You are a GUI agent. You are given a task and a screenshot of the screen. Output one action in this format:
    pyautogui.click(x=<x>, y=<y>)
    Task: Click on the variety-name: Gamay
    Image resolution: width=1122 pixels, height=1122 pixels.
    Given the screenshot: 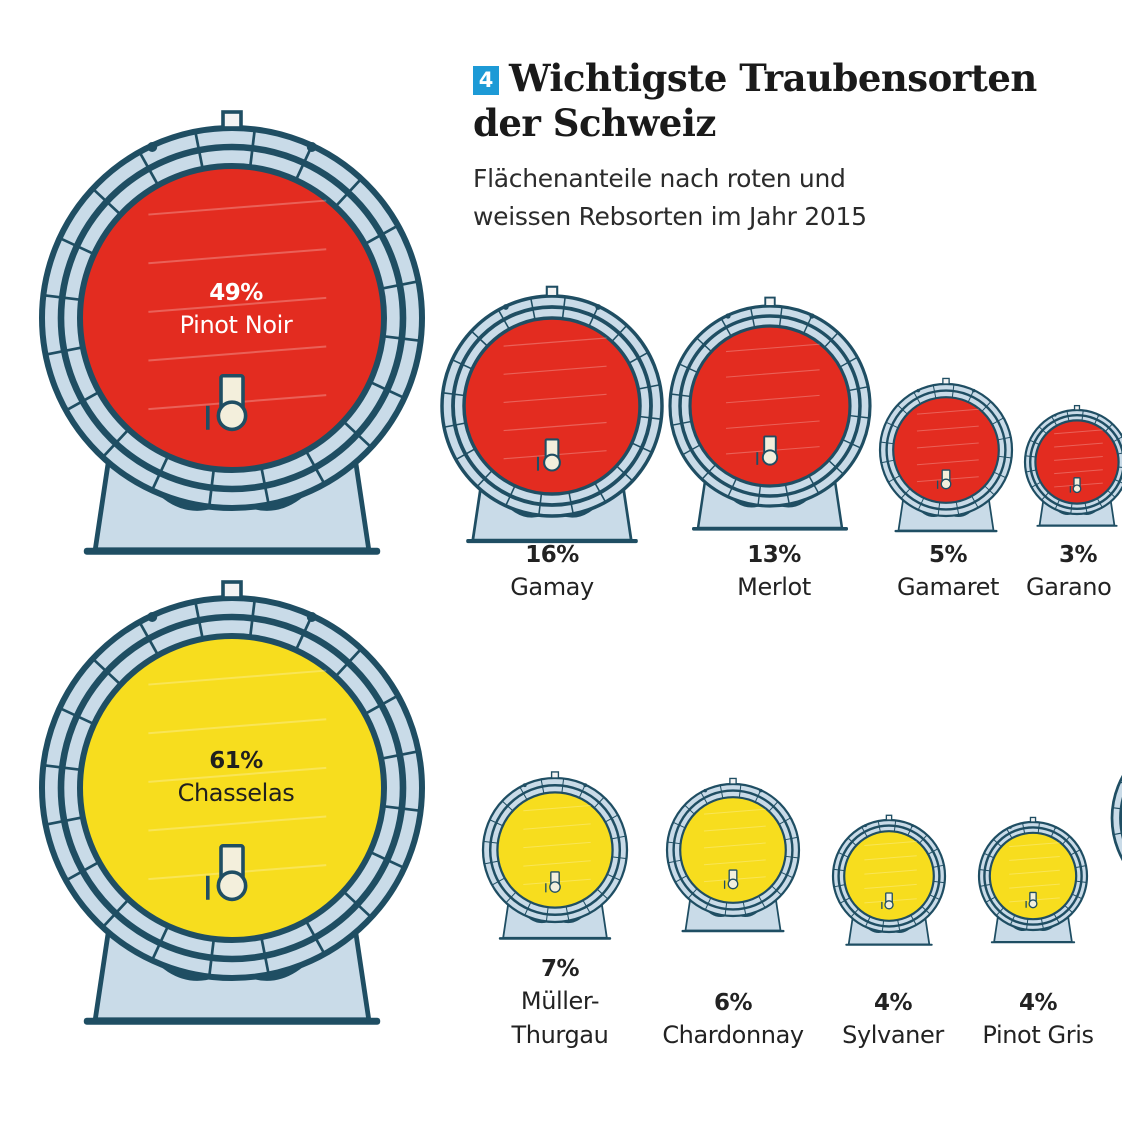 What is the action you would take?
    pyautogui.click(x=552, y=587)
    